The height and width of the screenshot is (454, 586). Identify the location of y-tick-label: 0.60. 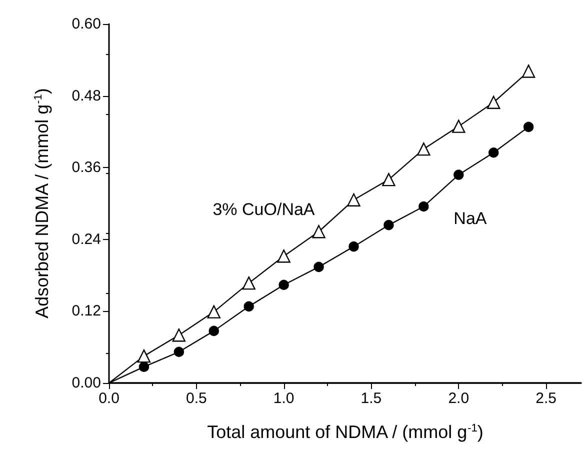
(86, 24).